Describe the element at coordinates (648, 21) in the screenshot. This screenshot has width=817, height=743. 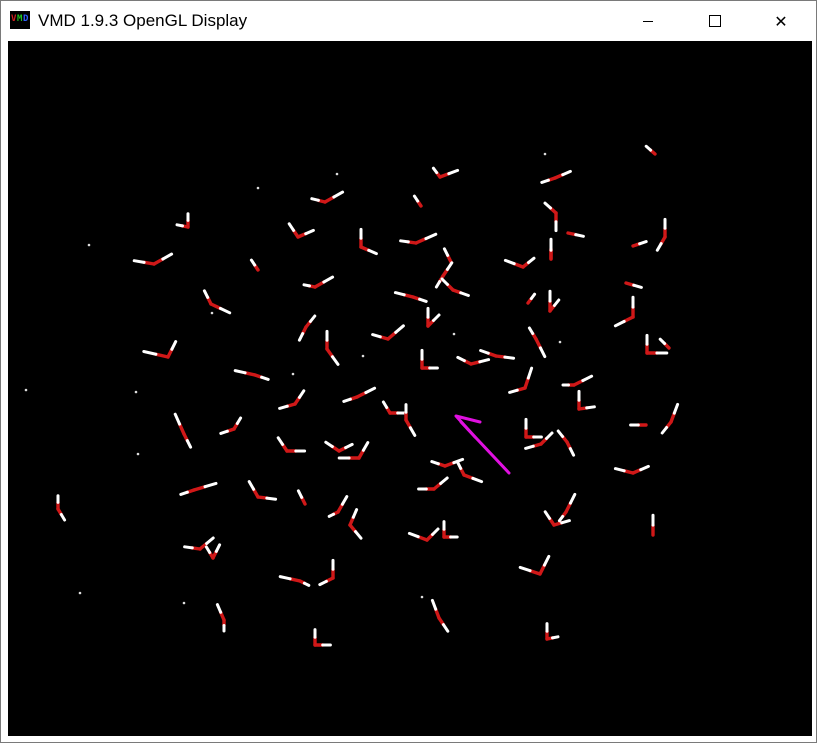
I see `minimize-button` at that location.